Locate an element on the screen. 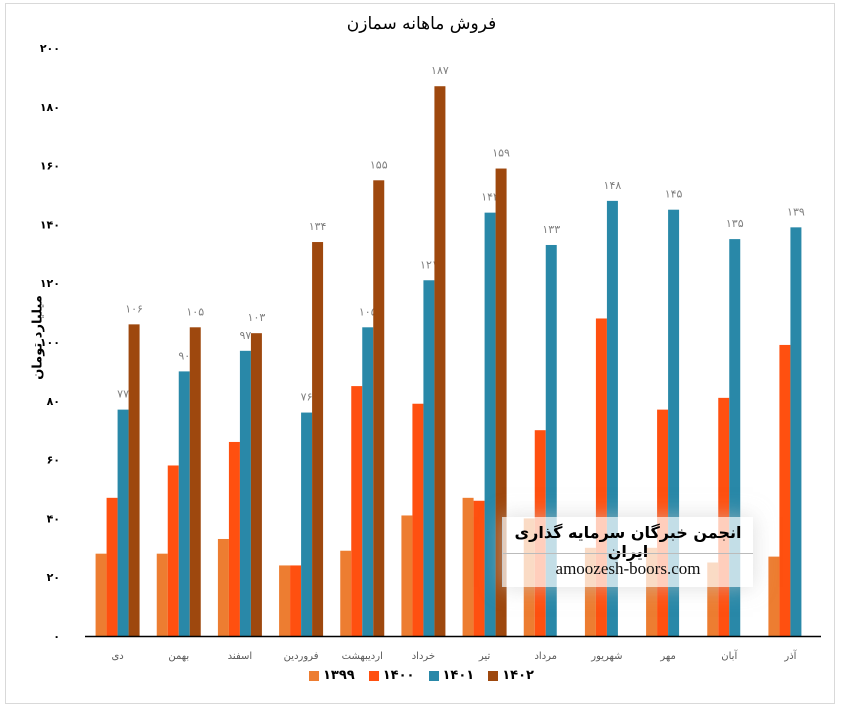 Image resolution: width=843 pixels, height=710 pixels. y-tick-label: ۱۴۰ is located at coordinates (50, 224).